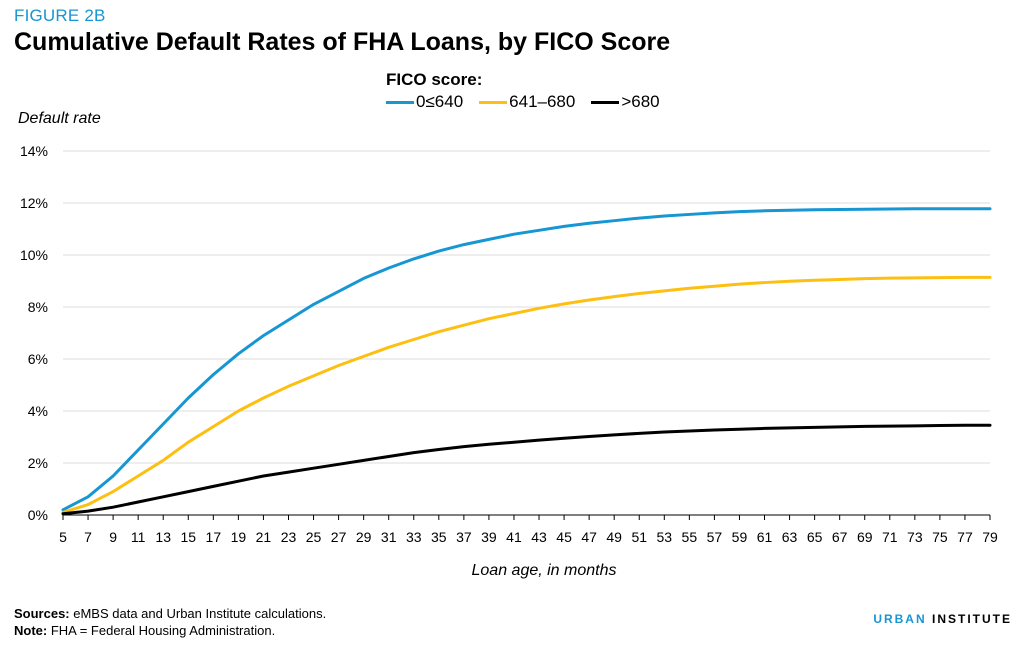 The width and height of the screenshot is (1028, 658). Describe the element at coordinates (38, 515) in the screenshot. I see `y-tick-label: 0%` at that location.